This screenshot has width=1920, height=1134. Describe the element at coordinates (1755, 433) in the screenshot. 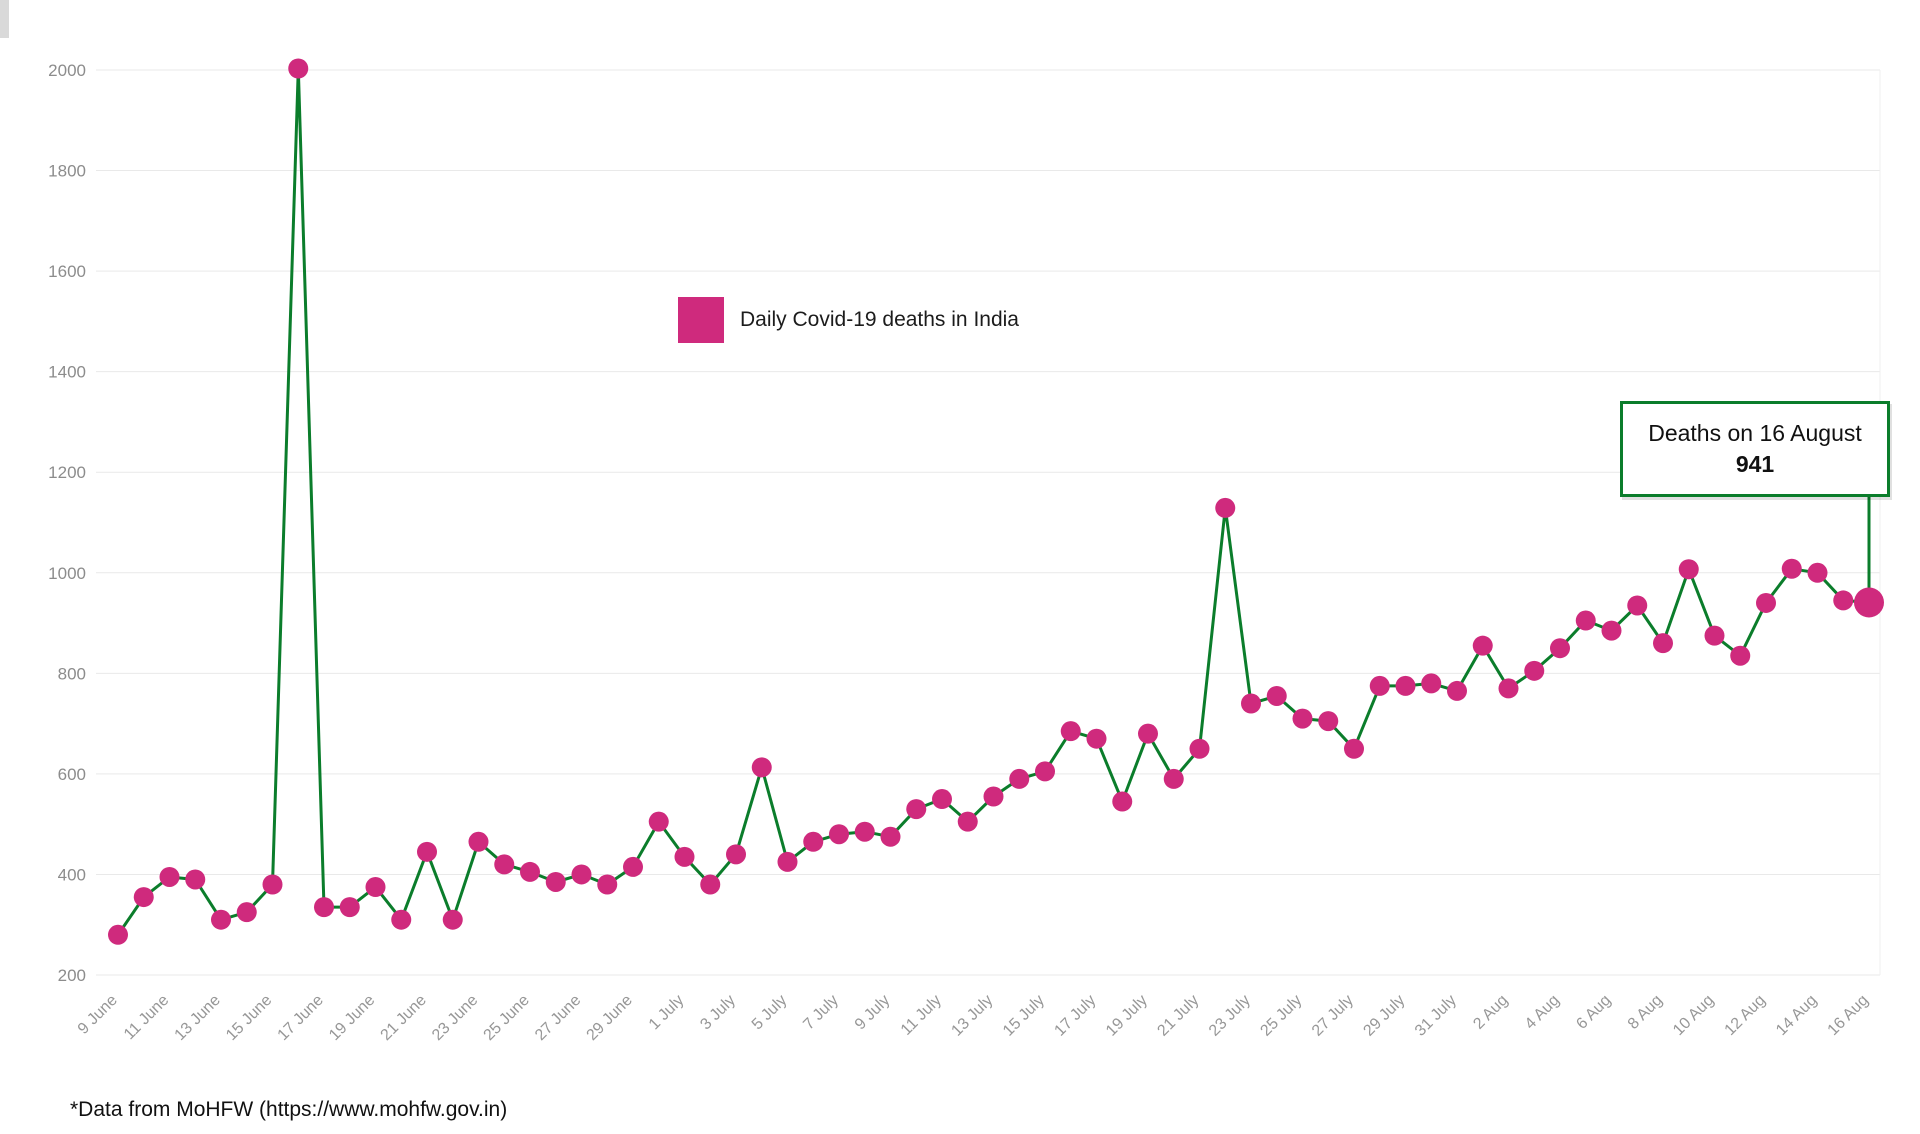

I see `annotation-title: Deaths on 16 August` at that location.